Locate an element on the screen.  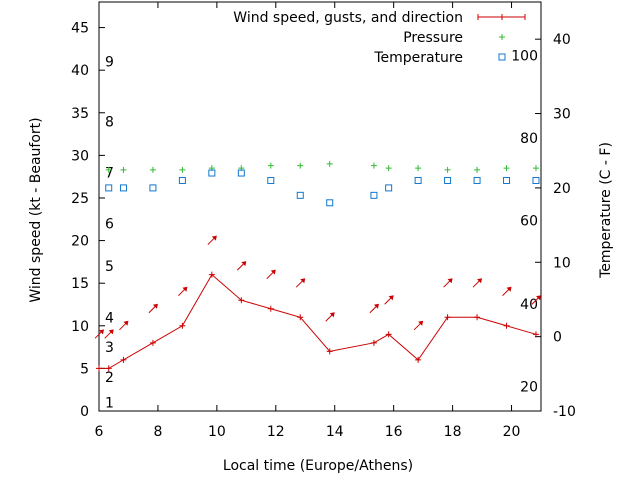
fahrenheit-label: 60 is located at coordinates (529, 222).